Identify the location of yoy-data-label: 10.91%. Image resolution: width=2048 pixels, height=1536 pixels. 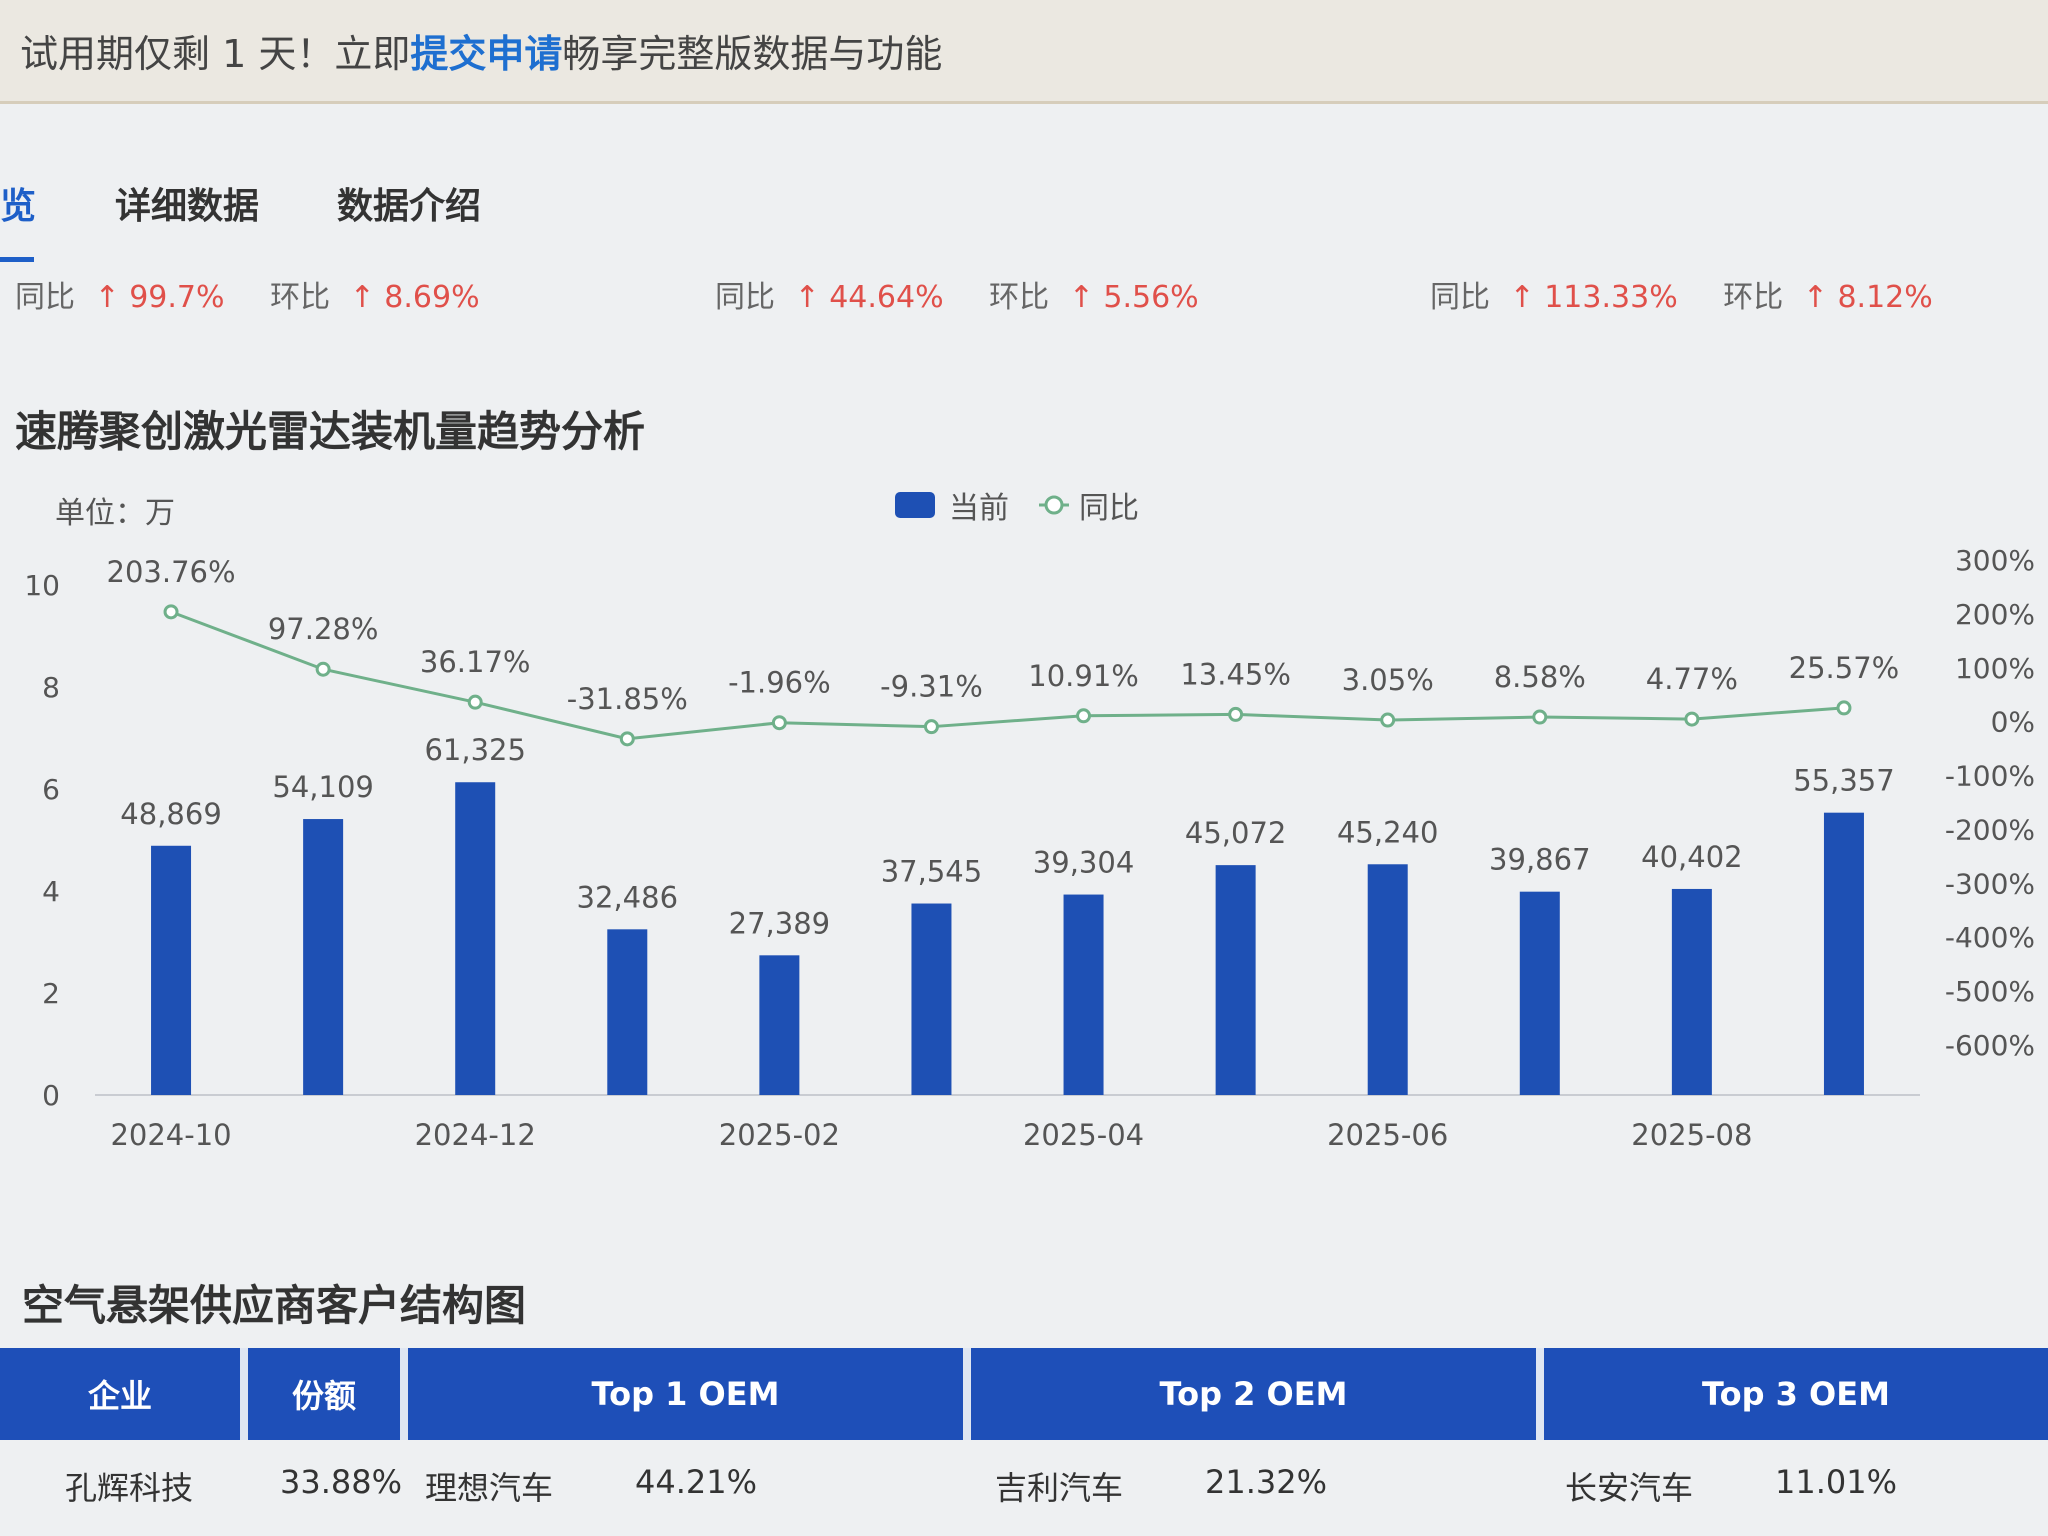
(1083, 676).